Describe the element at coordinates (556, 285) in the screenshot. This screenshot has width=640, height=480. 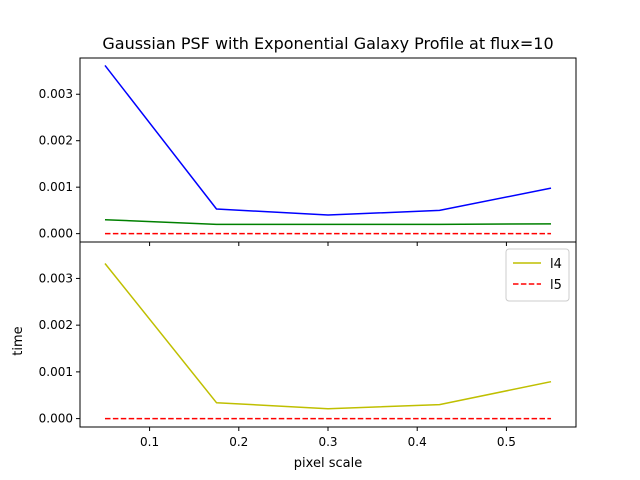
I see `legend-label-l5: l5` at that location.